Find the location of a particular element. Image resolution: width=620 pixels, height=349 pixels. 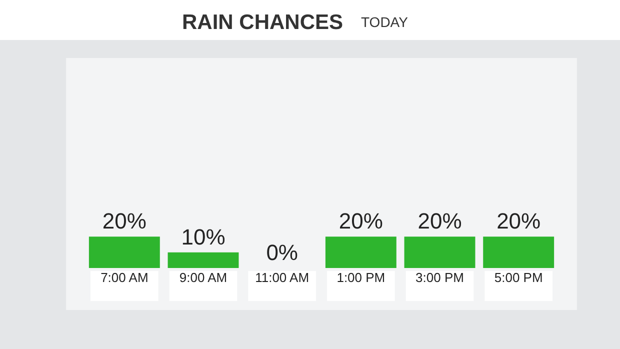

data-label: 10% is located at coordinates (203, 237).